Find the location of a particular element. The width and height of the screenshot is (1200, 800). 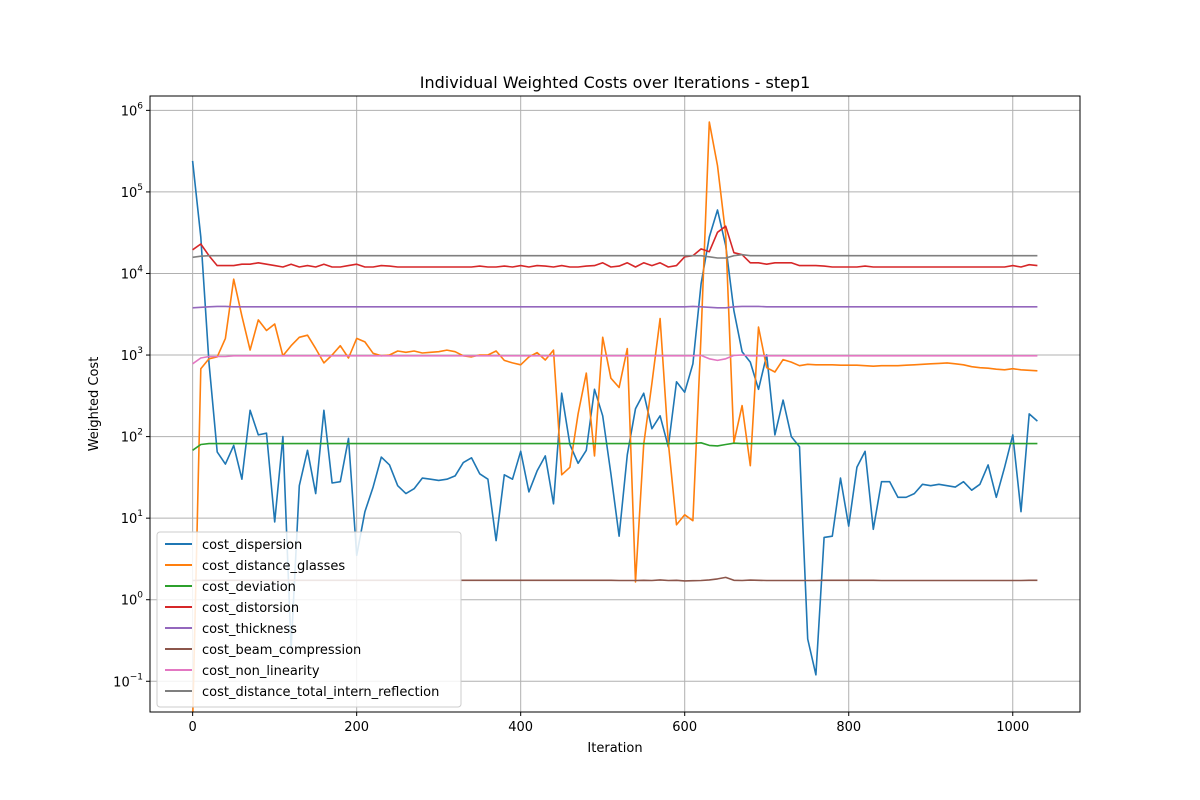

x-tick-label: 600 is located at coordinates (684, 727).